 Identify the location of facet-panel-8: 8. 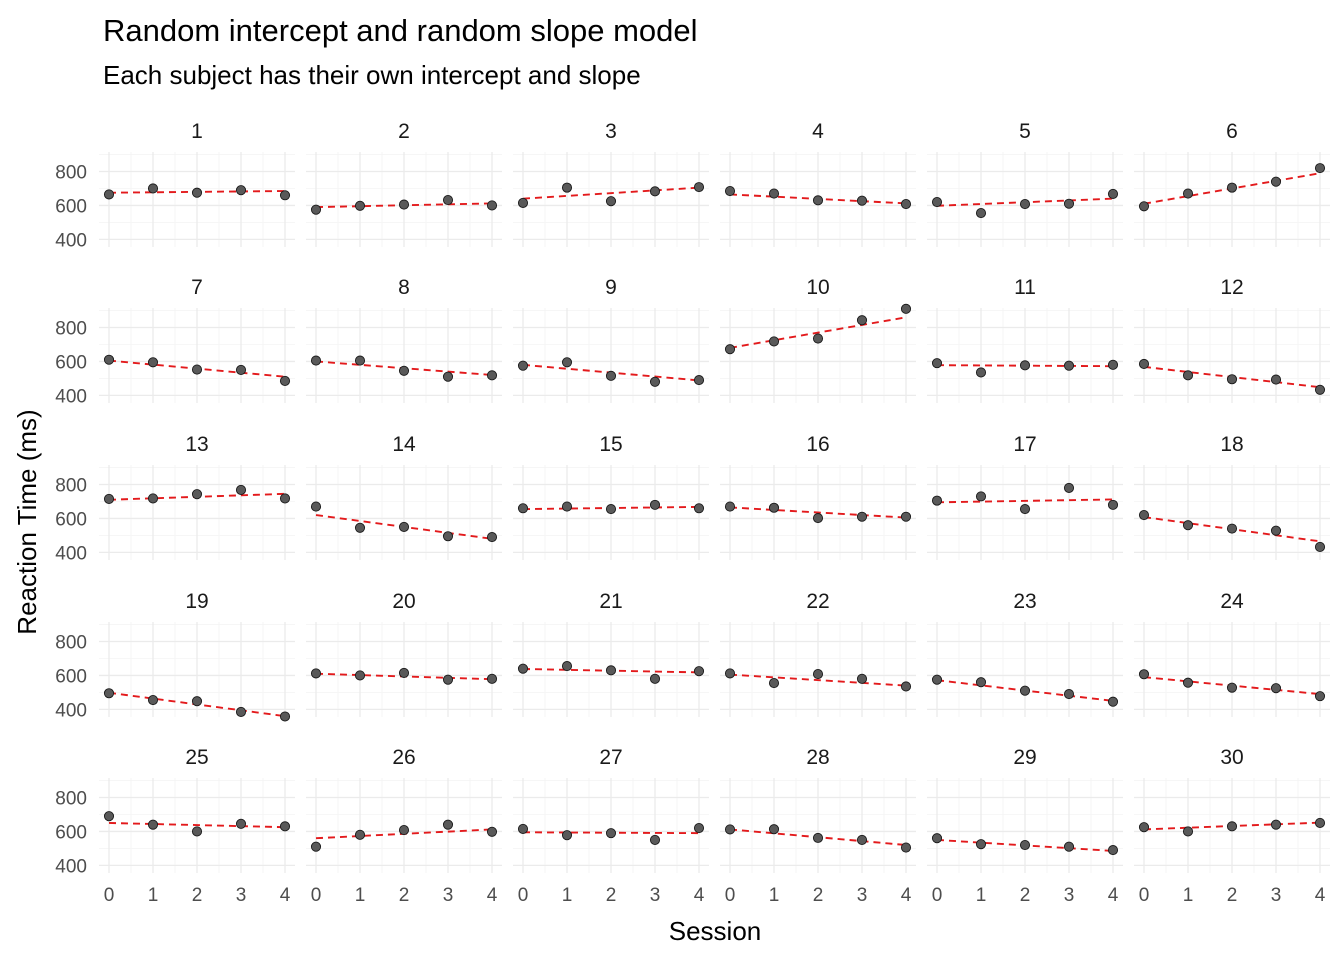
(404, 339).